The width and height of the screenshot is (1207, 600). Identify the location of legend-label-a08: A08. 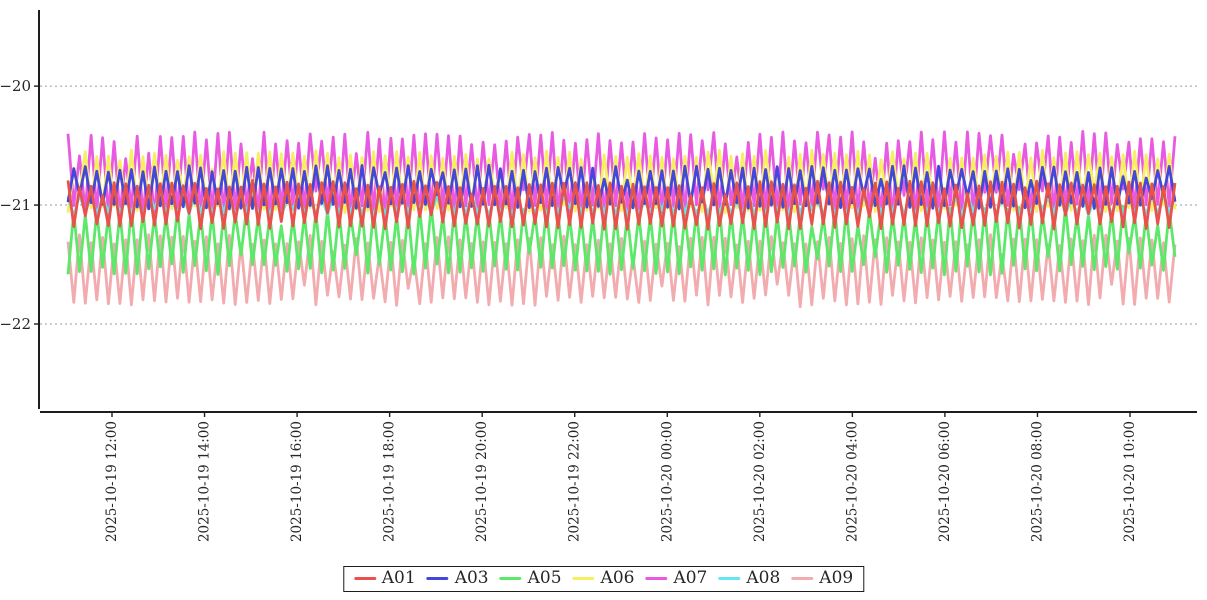
(763, 578).